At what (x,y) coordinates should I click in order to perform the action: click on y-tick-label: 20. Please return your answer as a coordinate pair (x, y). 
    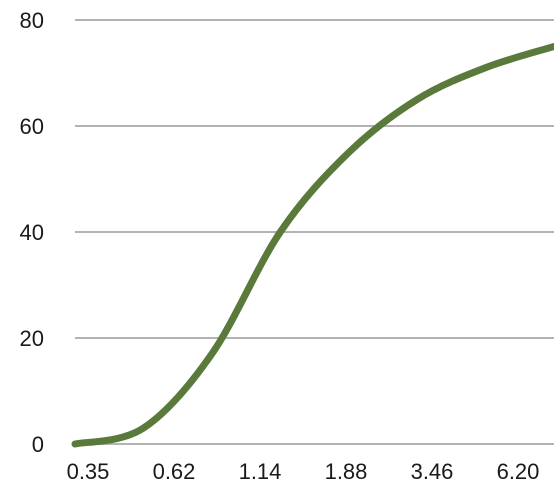
    Looking at the image, I should click on (32, 338).